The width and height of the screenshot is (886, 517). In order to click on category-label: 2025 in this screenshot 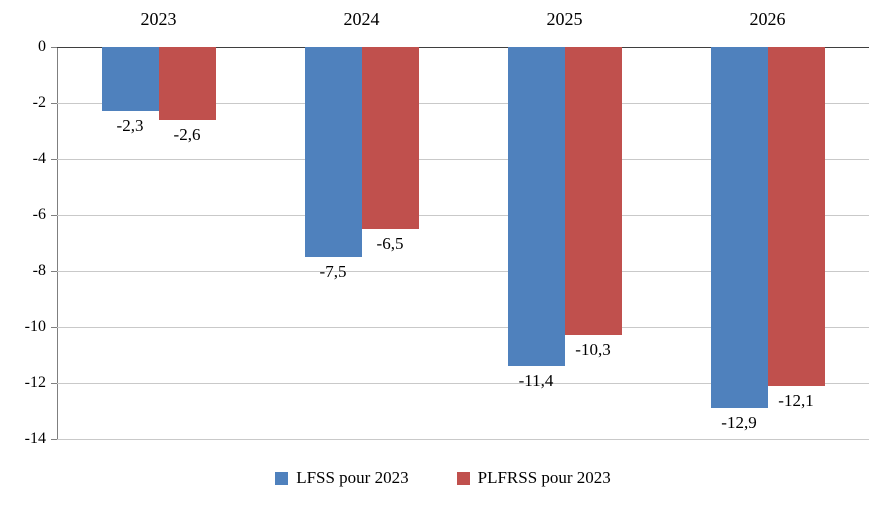, I will do `click(564, 19)`.